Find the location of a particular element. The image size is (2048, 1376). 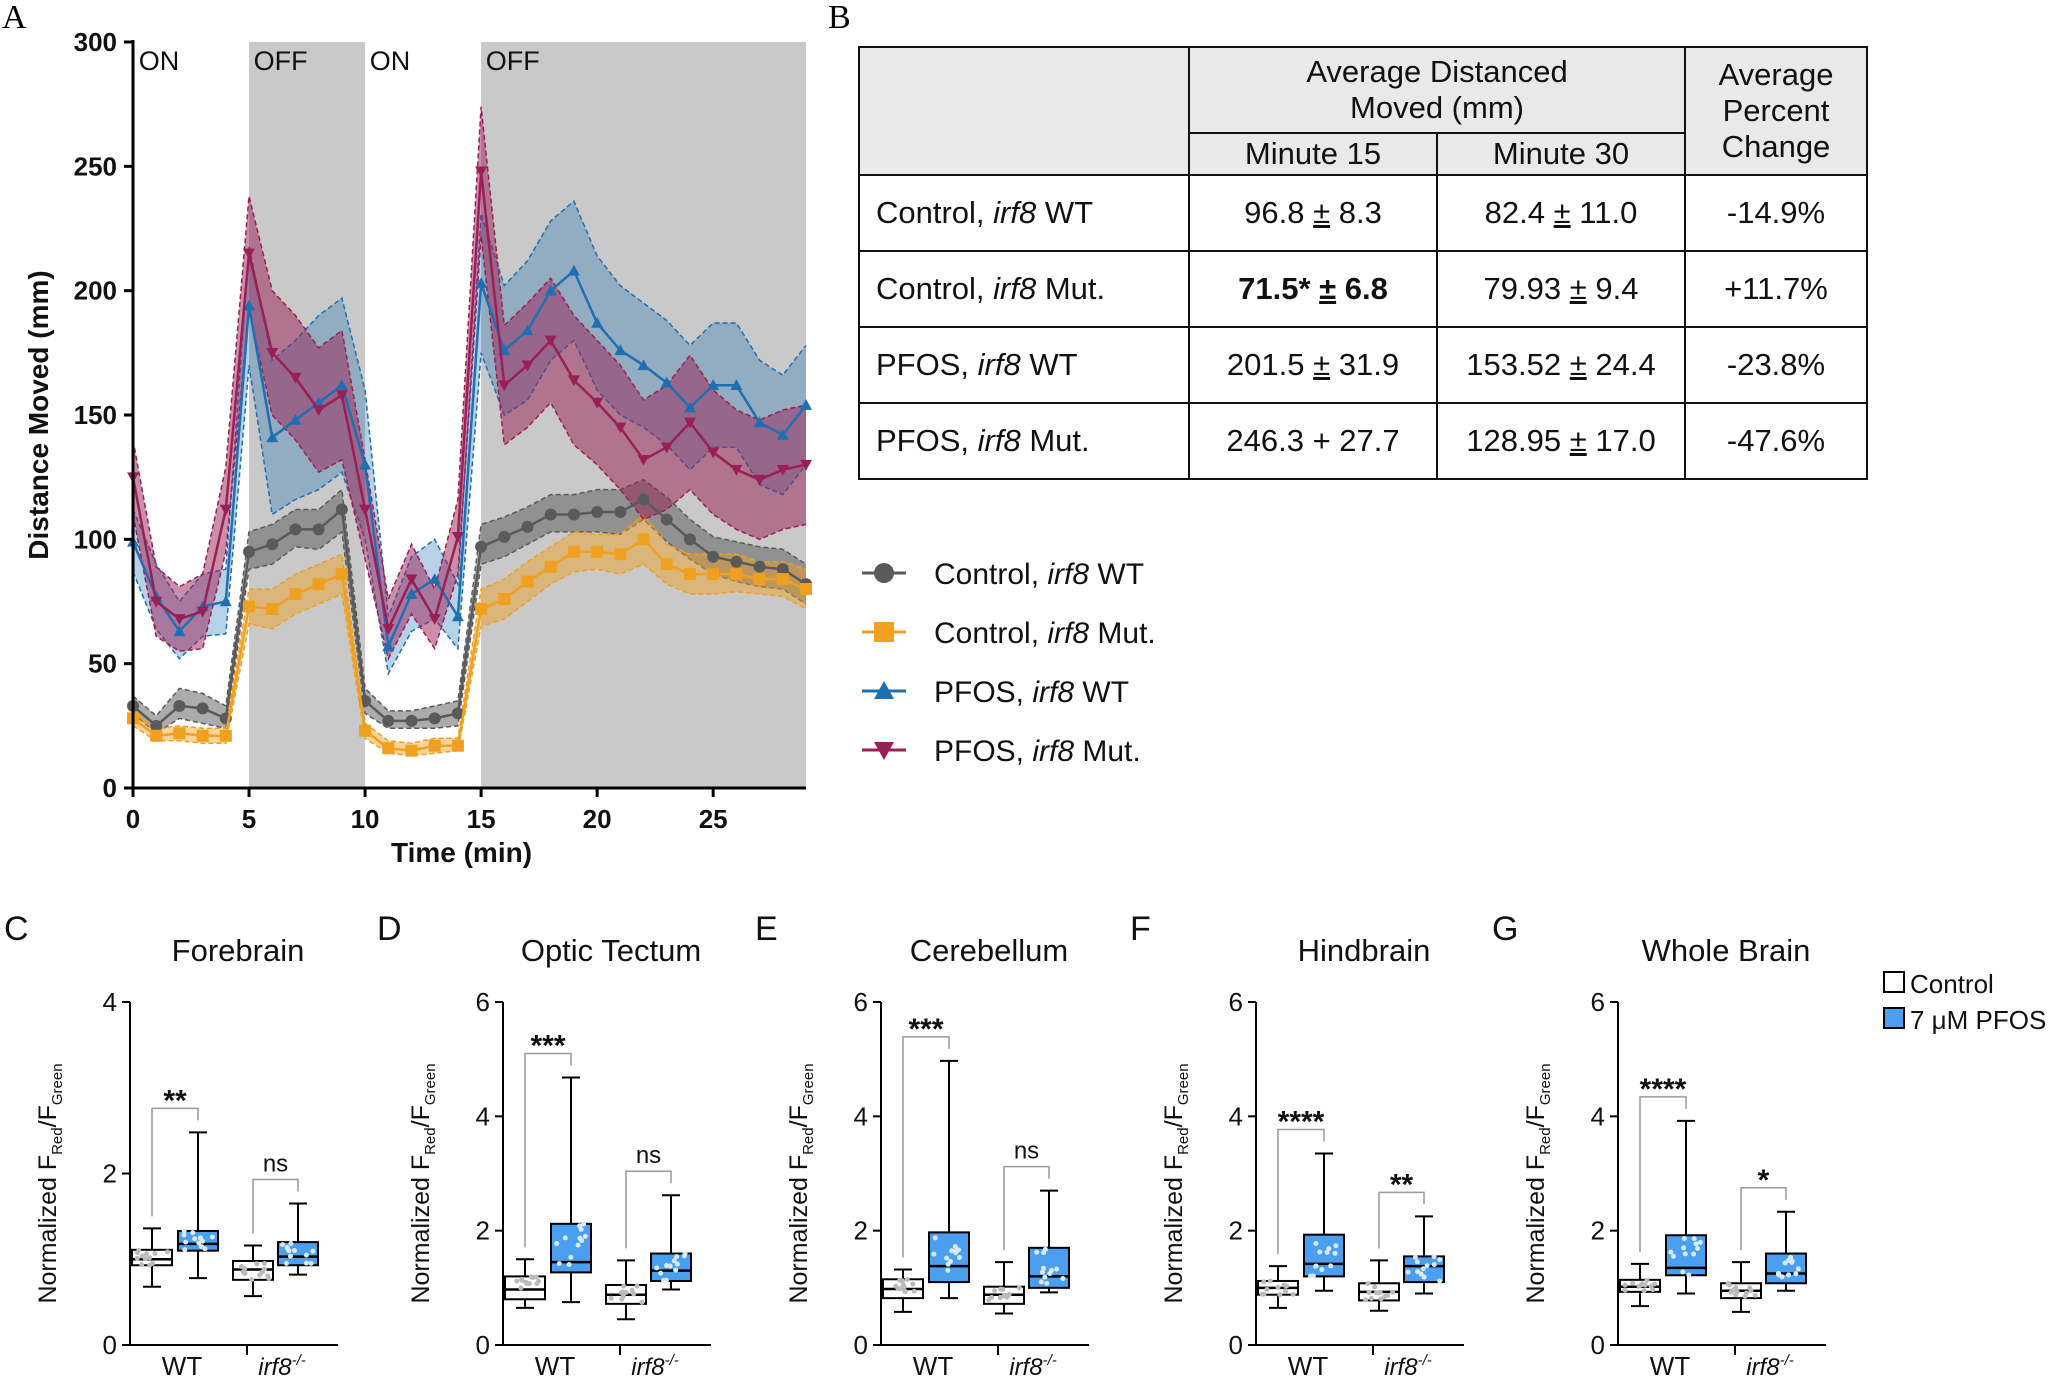

significance-label: * is located at coordinates (1764, 1180).